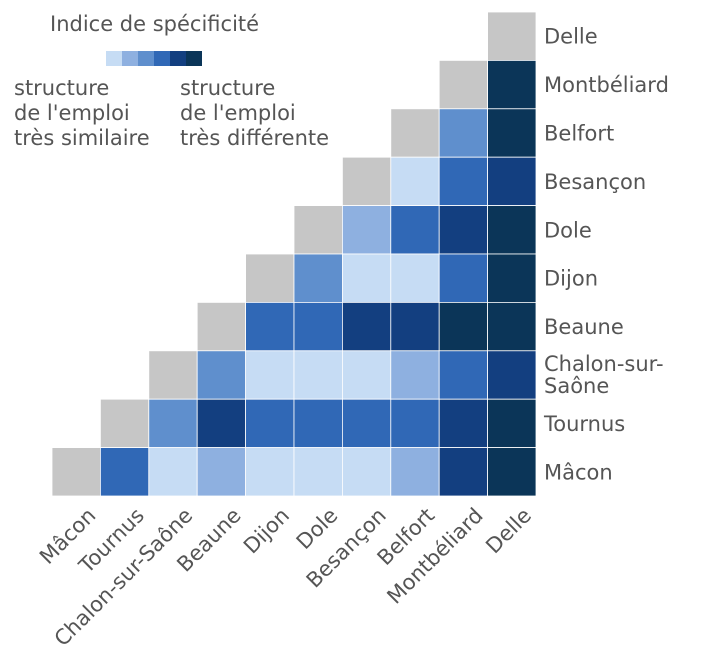 Image resolution: width=701 pixels, height=672 pixels. I want to click on y-tick-label: Tournus, so click(584, 424).